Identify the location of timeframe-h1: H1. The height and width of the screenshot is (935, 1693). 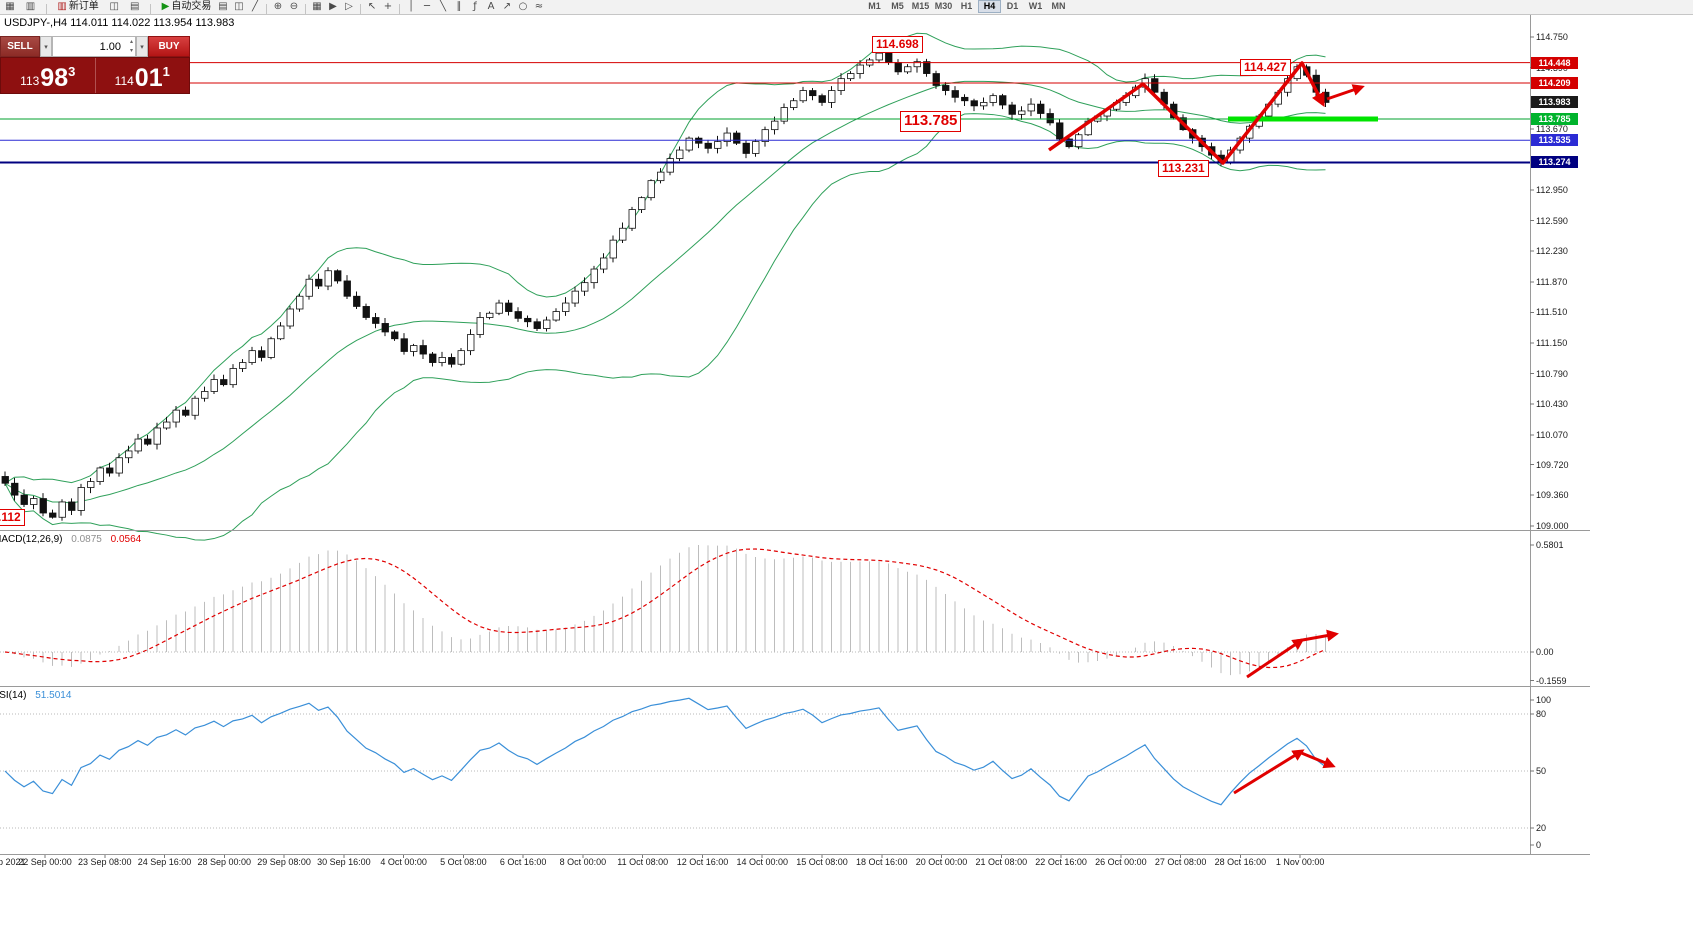
(966, 6).